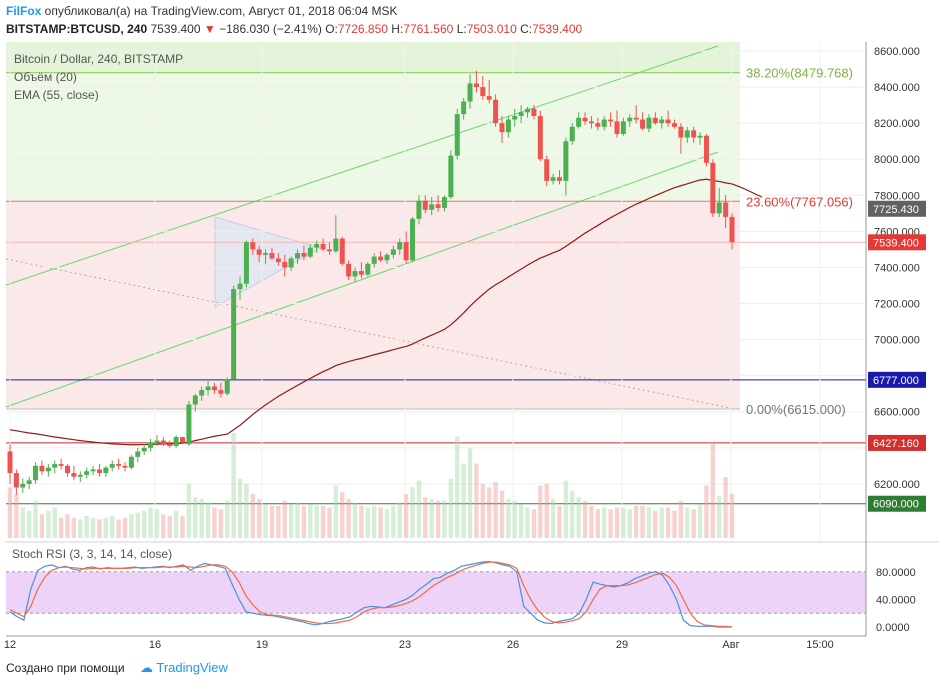 This screenshot has width=939, height=688. Describe the element at coordinates (373, 57) in the screenshot. I see `fib-zone-top` at that location.